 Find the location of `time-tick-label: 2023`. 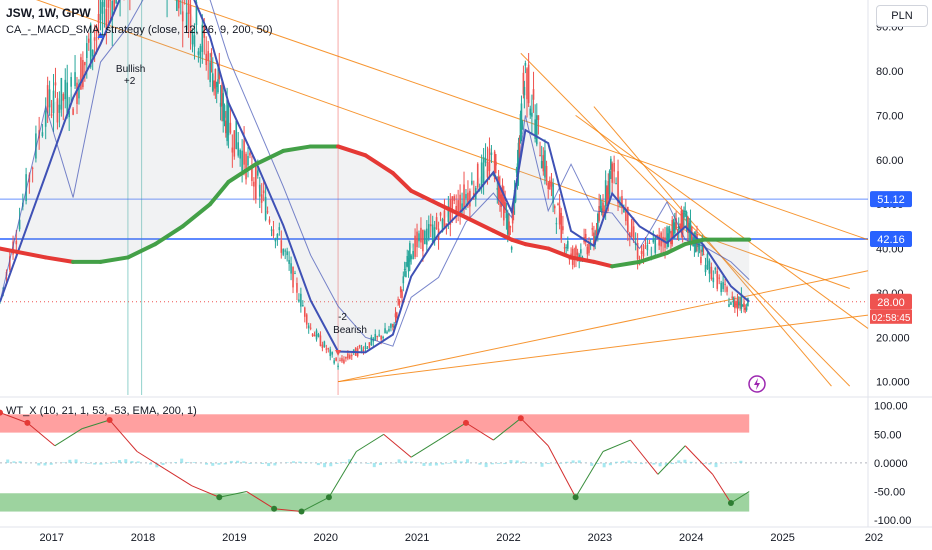

time-tick-label: 2023 is located at coordinates (600, 538).